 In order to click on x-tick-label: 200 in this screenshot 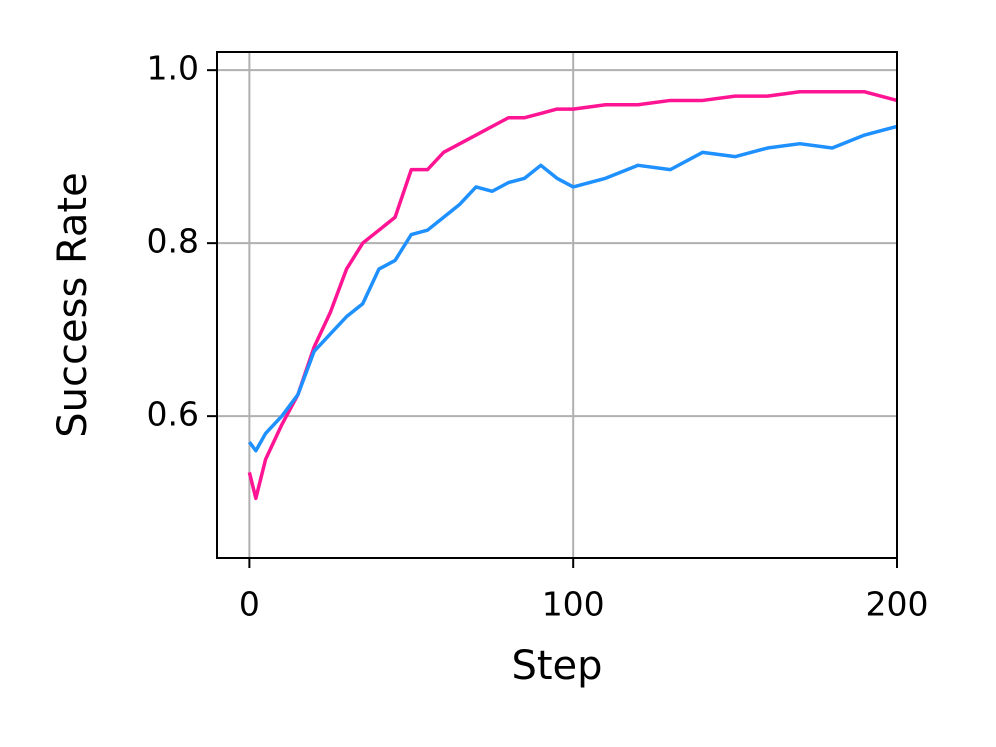, I will do `click(897, 604)`.